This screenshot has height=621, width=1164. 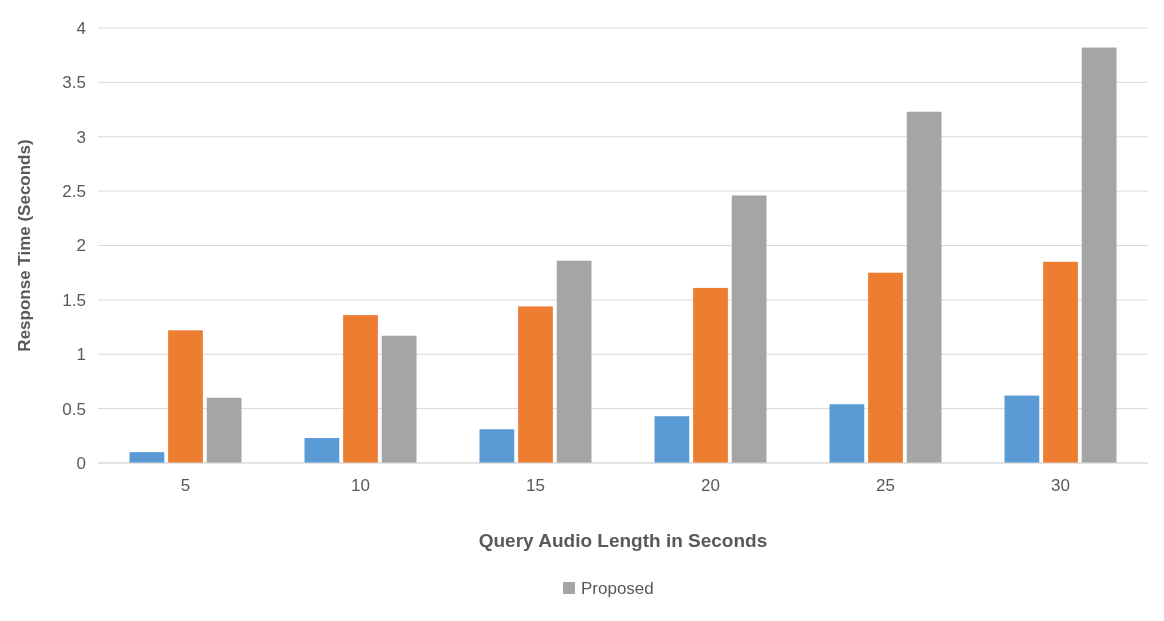 What do you see at coordinates (1060, 485) in the screenshot?
I see `x-tick-label: 30` at bounding box center [1060, 485].